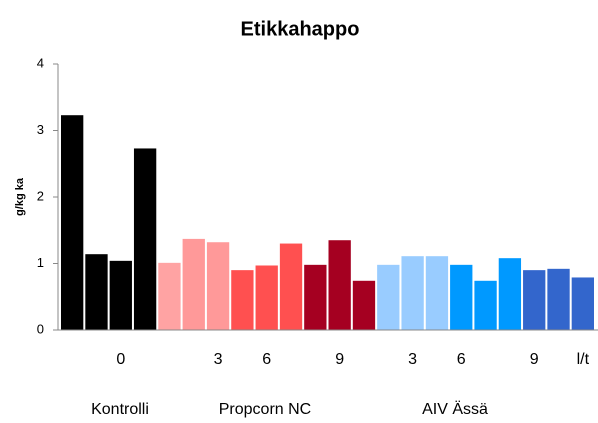 The image size is (598, 423). What do you see at coordinates (120, 359) in the screenshot?
I see `x-tick-label: 0` at bounding box center [120, 359].